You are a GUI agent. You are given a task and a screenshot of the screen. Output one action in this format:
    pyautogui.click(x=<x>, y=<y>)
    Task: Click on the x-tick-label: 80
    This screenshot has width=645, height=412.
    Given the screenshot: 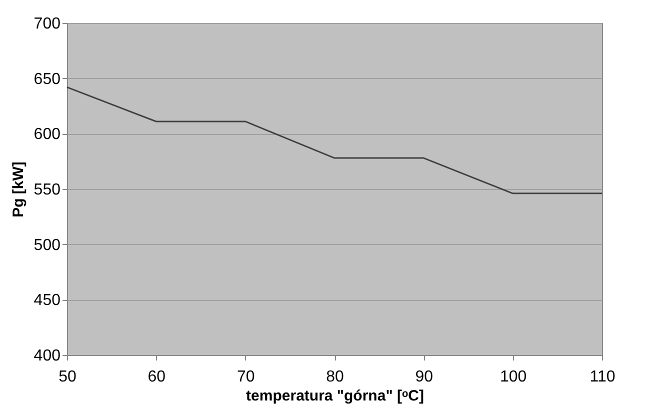 What is the action you would take?
    pyautogui.click(x=335, y=377)
    